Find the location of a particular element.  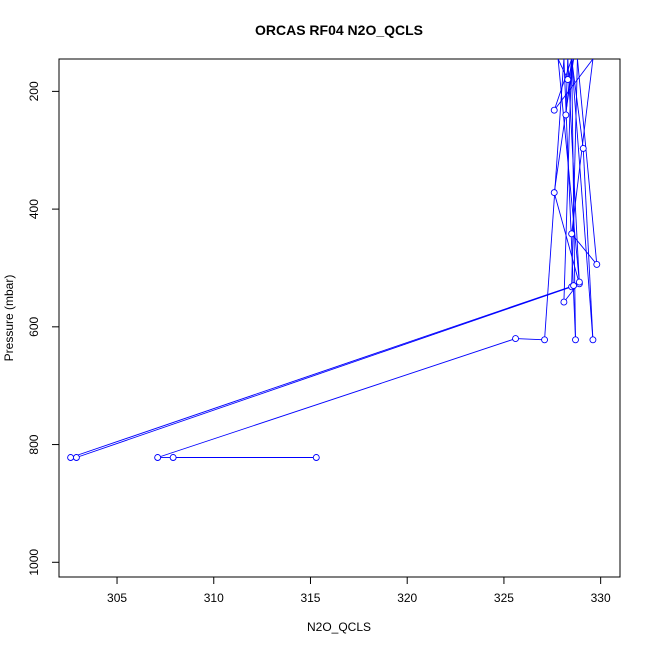

y-tick-label: 1000 is located at coordinates (34, 562).